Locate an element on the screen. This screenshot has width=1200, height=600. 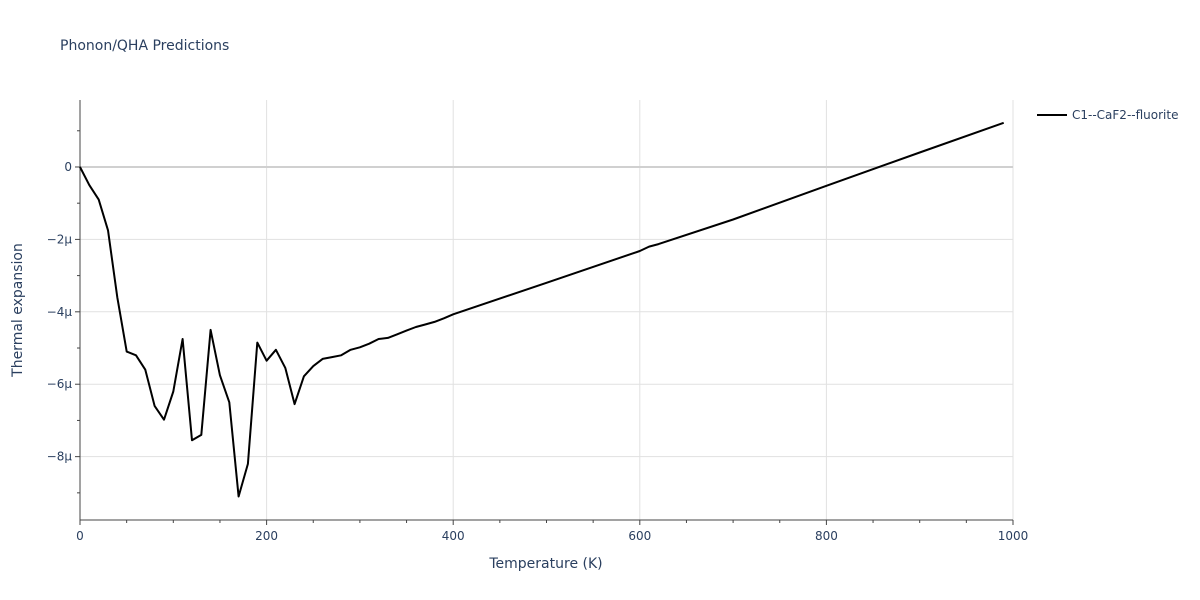
y-tick-label: −6µ is located at coordinates (60, 384).